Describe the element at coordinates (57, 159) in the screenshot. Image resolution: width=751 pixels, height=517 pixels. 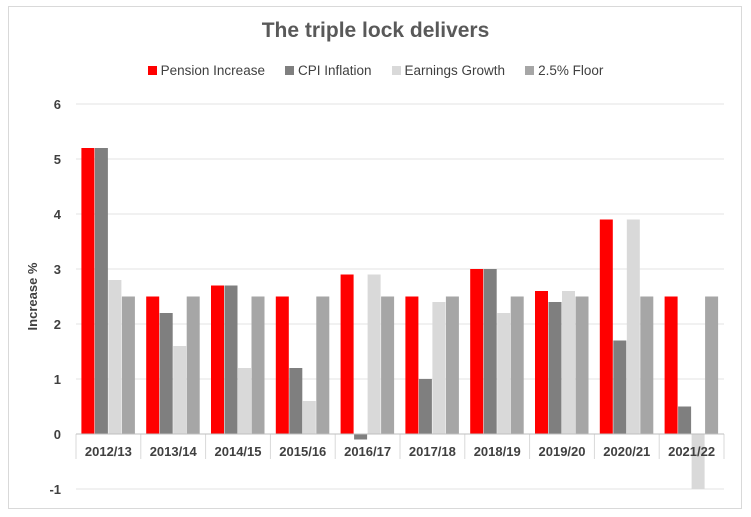
I see `y-tick-label: 5` at that location.